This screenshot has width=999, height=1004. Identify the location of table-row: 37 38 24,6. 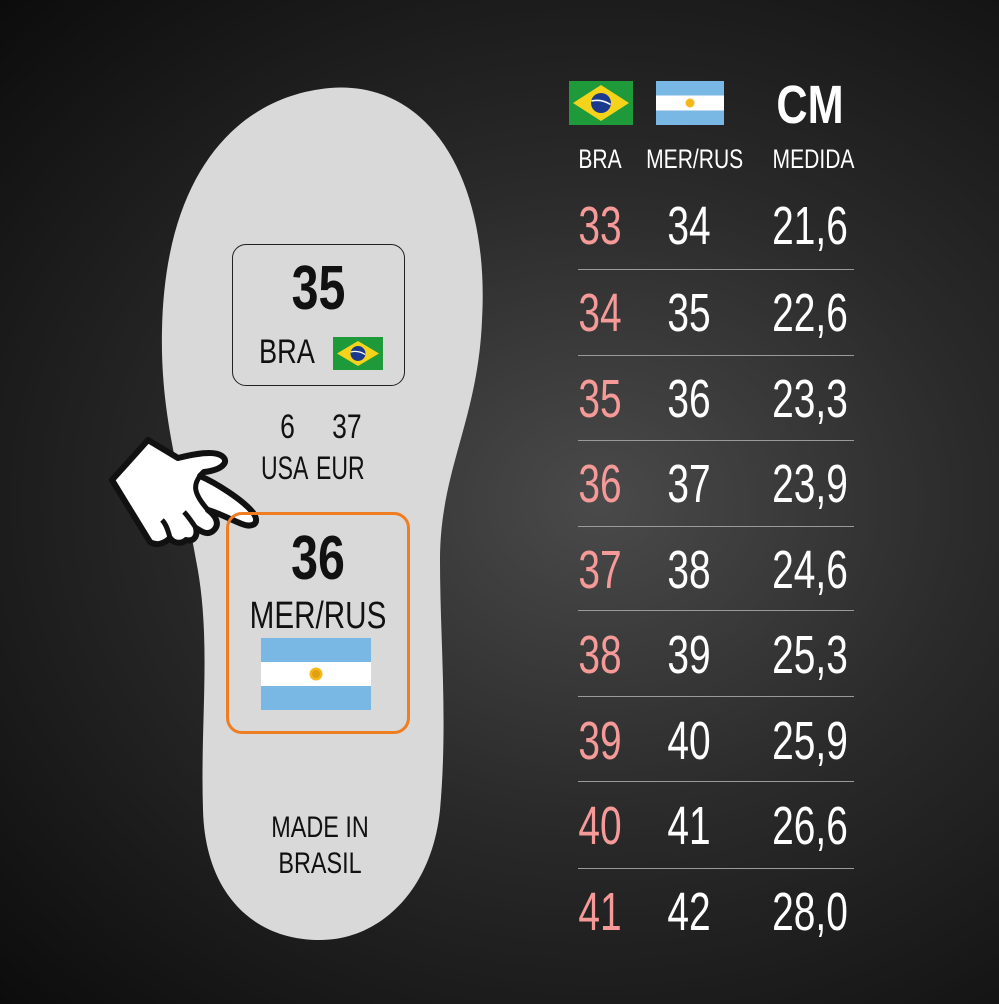
(710, 582).